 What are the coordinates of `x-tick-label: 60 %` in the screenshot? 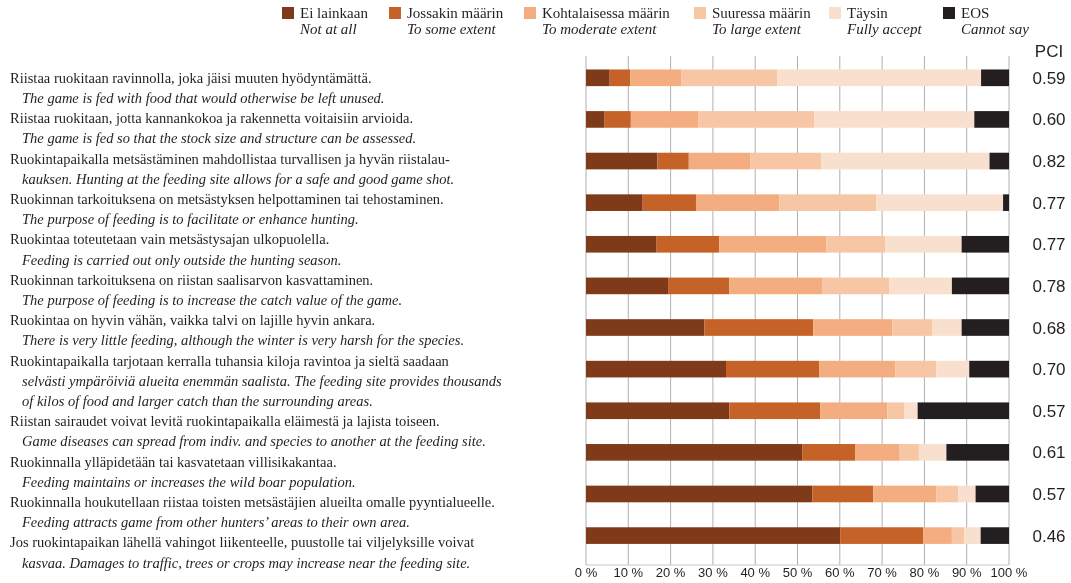 It's located at (840, 572).